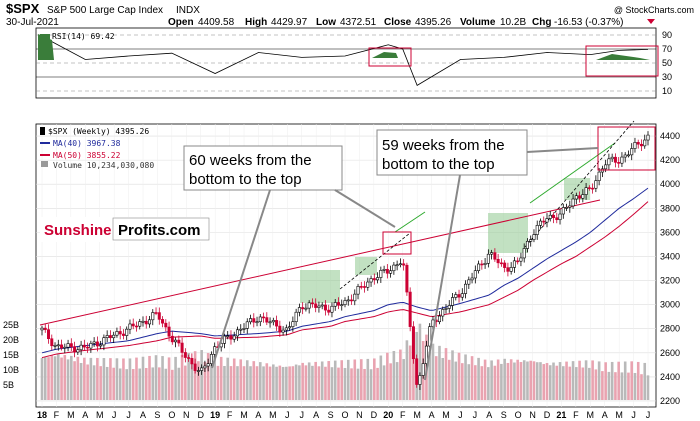 Image resolution: width=700 pixels, height=421 pixels. I want to click on rsi-legend-swatch, so click(45, 37).